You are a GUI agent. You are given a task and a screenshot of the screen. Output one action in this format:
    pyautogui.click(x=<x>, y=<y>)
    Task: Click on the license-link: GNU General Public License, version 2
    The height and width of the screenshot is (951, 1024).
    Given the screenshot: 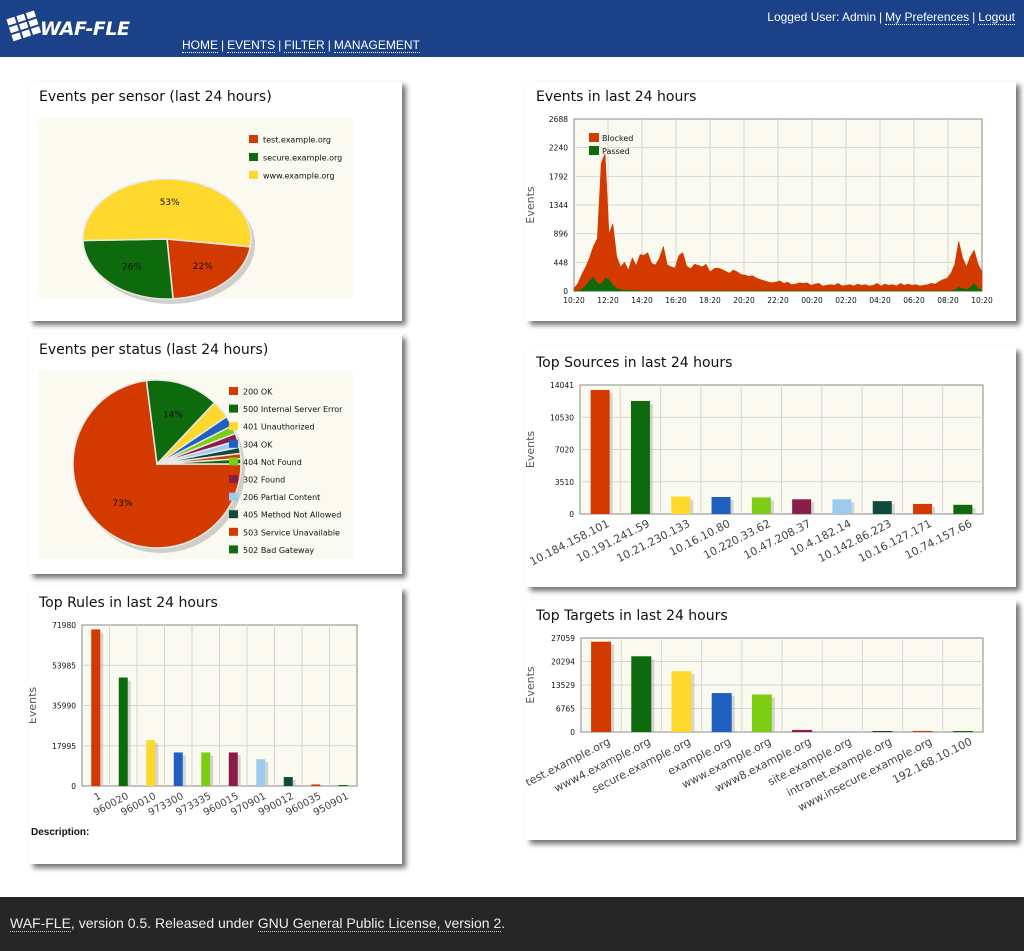 What is the action you would take?
    pyautogui.click(x=379, y=923)
    